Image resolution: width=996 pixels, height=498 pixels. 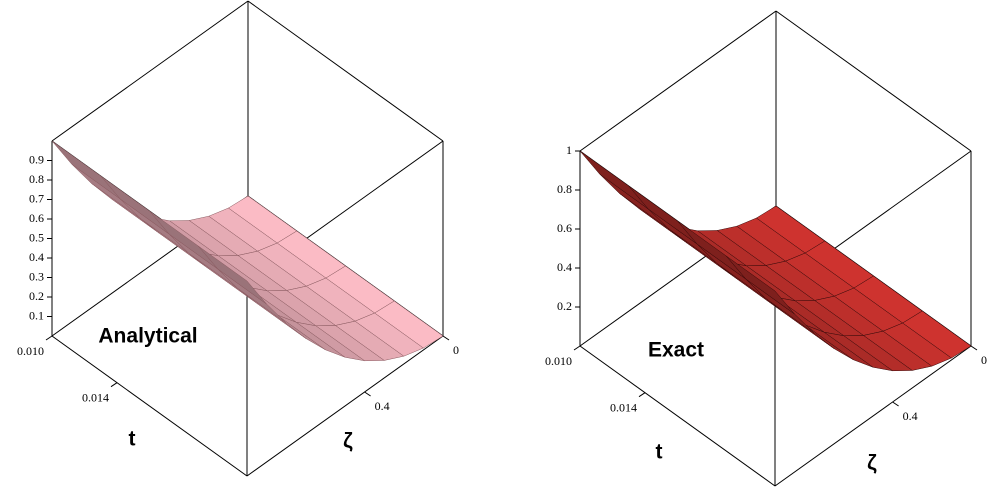 I want to click on chart-title: Exact, so click(x=676, y=350).